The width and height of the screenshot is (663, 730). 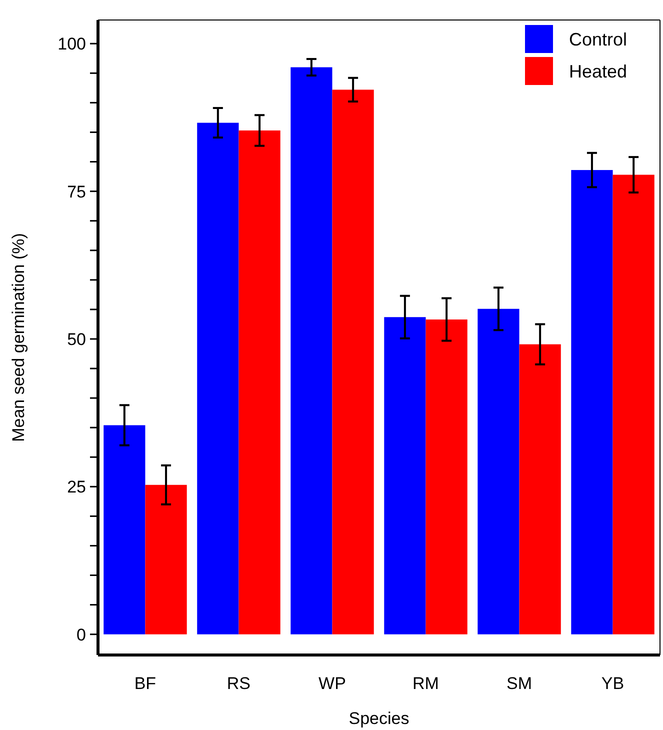 What do you see at coordinates (379, 718) in the screenshot?
I see `x-axis-title: Species` at bounding box center [379, 718].